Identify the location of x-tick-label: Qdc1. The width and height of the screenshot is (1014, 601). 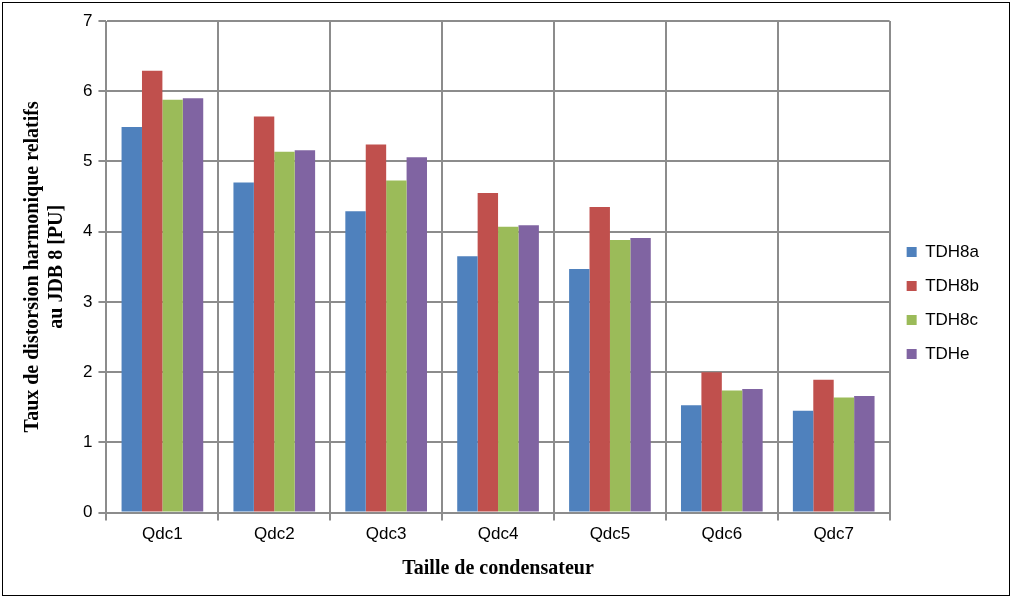
(162, 534).